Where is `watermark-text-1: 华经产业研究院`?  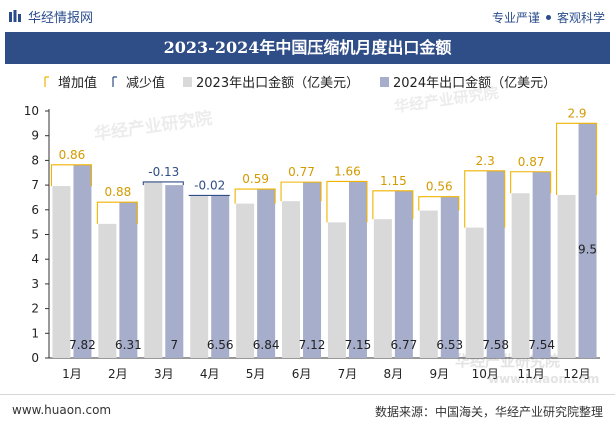 watermark-text-1: 华经产业研究院 is located at coordinates (153, 126).